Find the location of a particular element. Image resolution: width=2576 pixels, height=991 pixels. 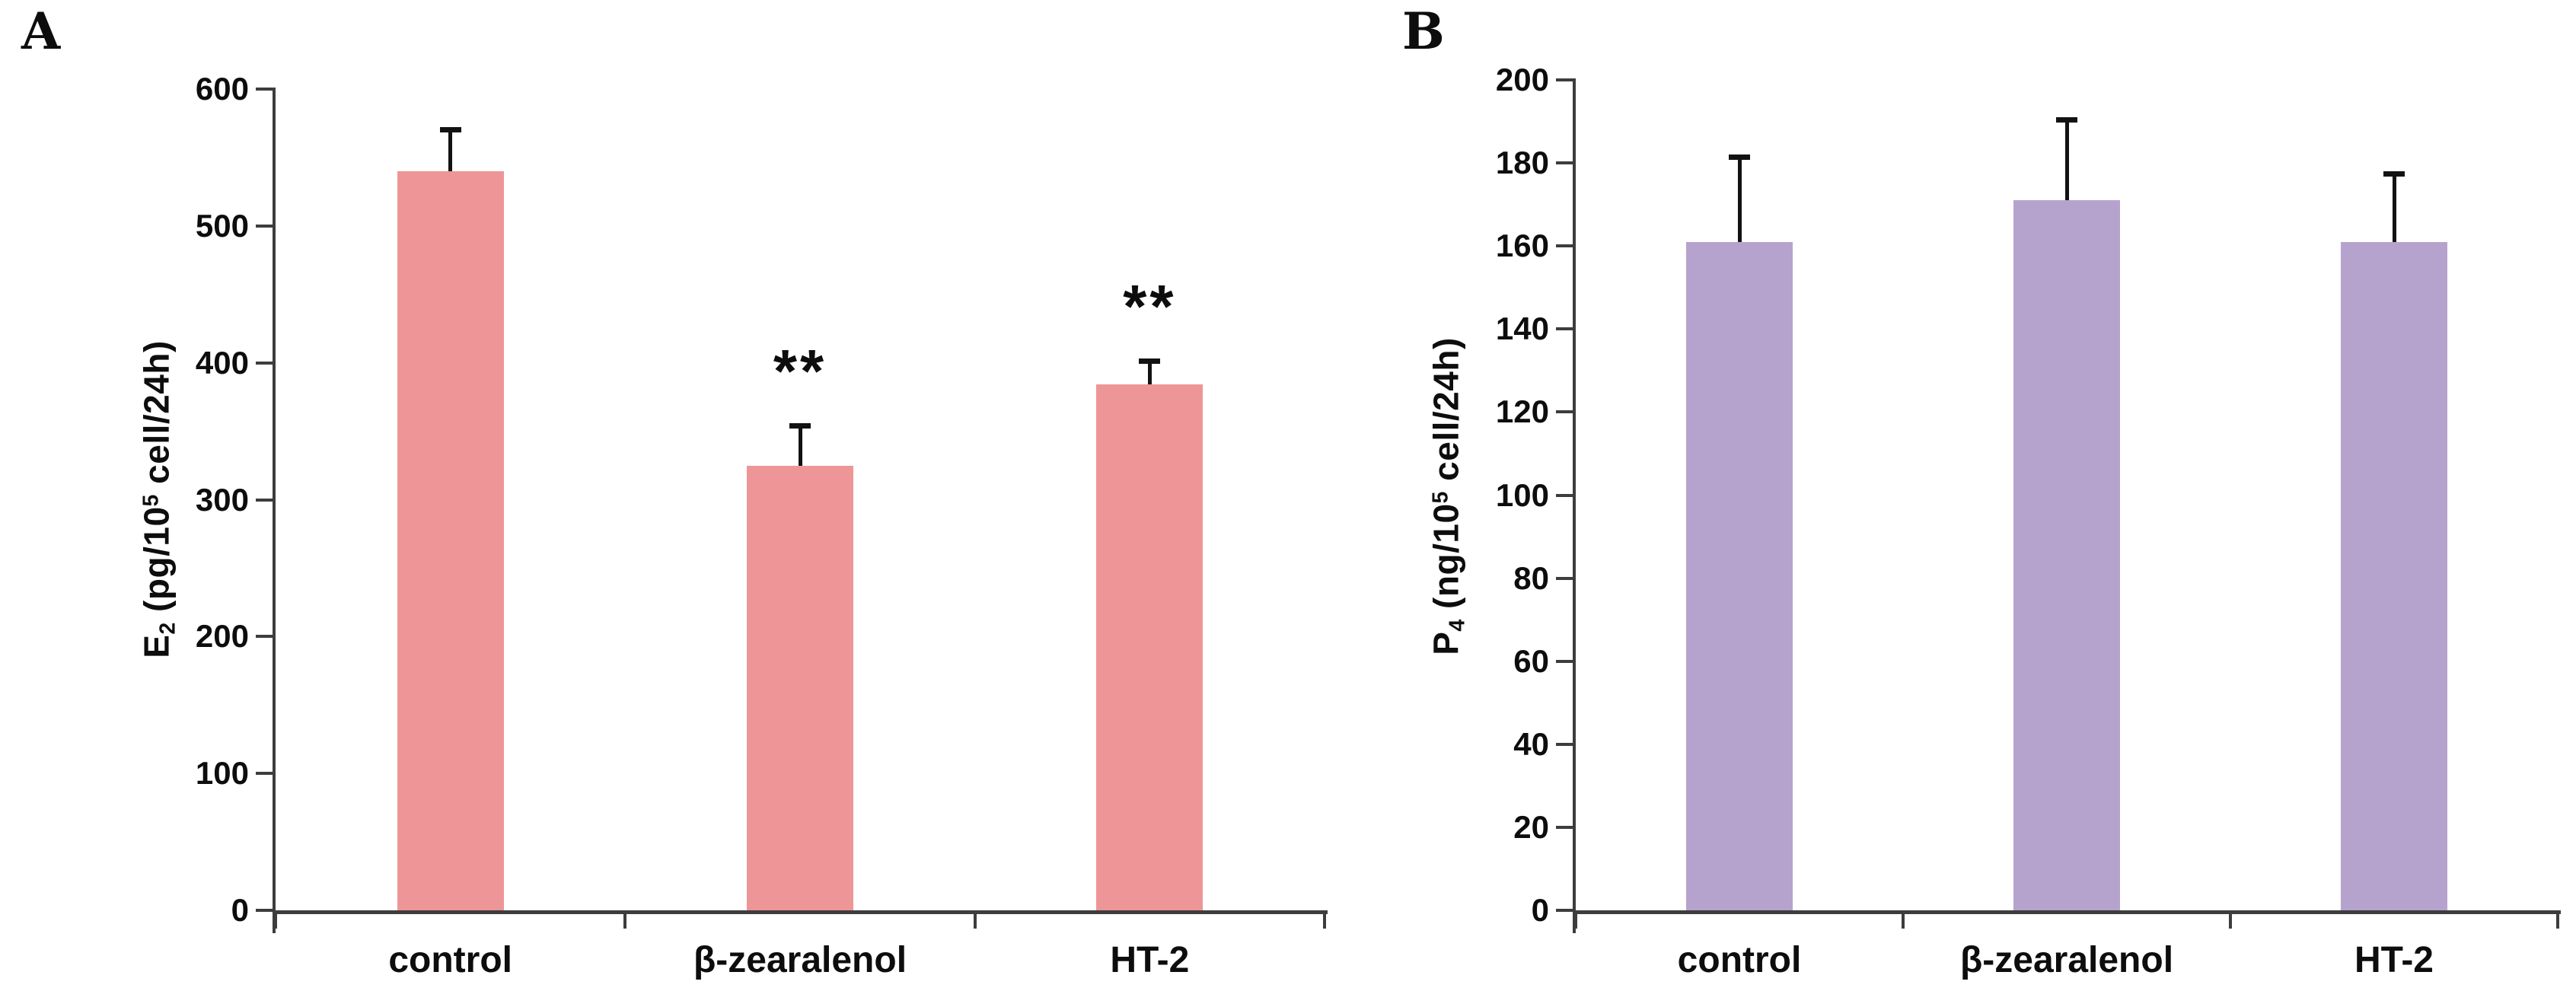

significance-marker-0-1: ** is located at coordinates (800, 371).